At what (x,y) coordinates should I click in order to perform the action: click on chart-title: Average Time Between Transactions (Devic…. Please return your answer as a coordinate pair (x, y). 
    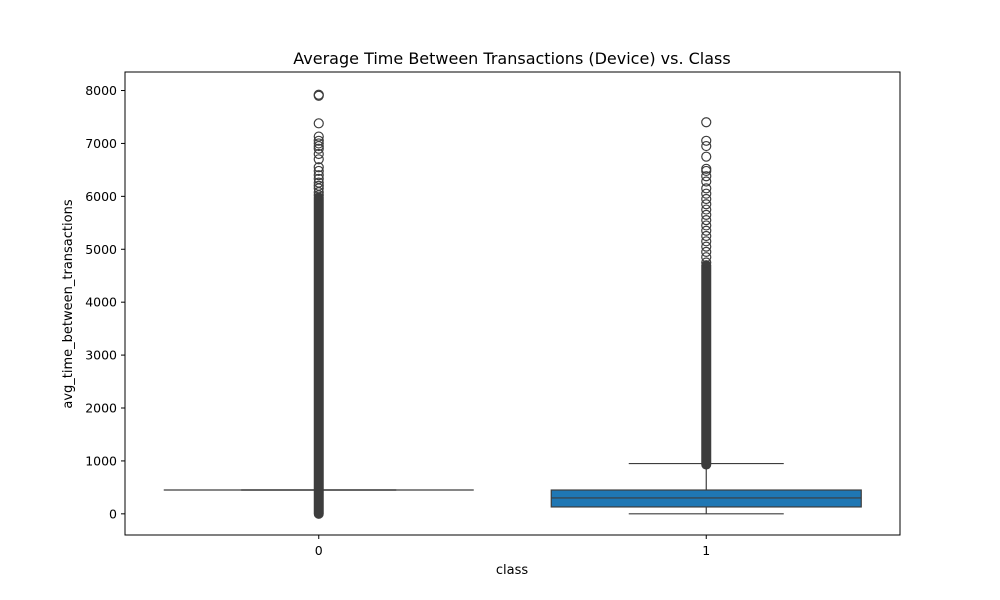
    Looking at the image, I should click on (511, 58).